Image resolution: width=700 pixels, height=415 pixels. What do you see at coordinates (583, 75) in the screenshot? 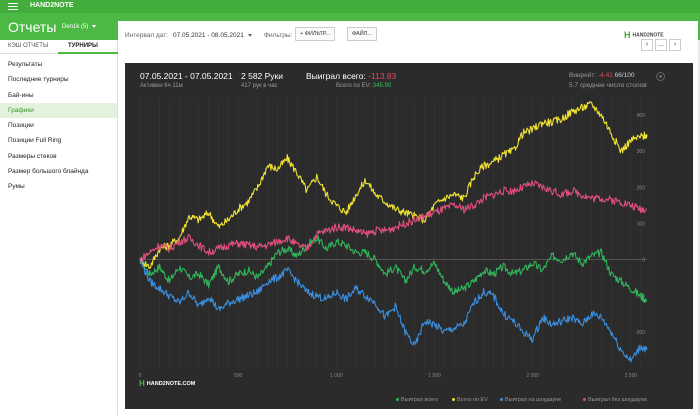
I see `winrate-label: Винрейт:` at bounding box center [583, 75].